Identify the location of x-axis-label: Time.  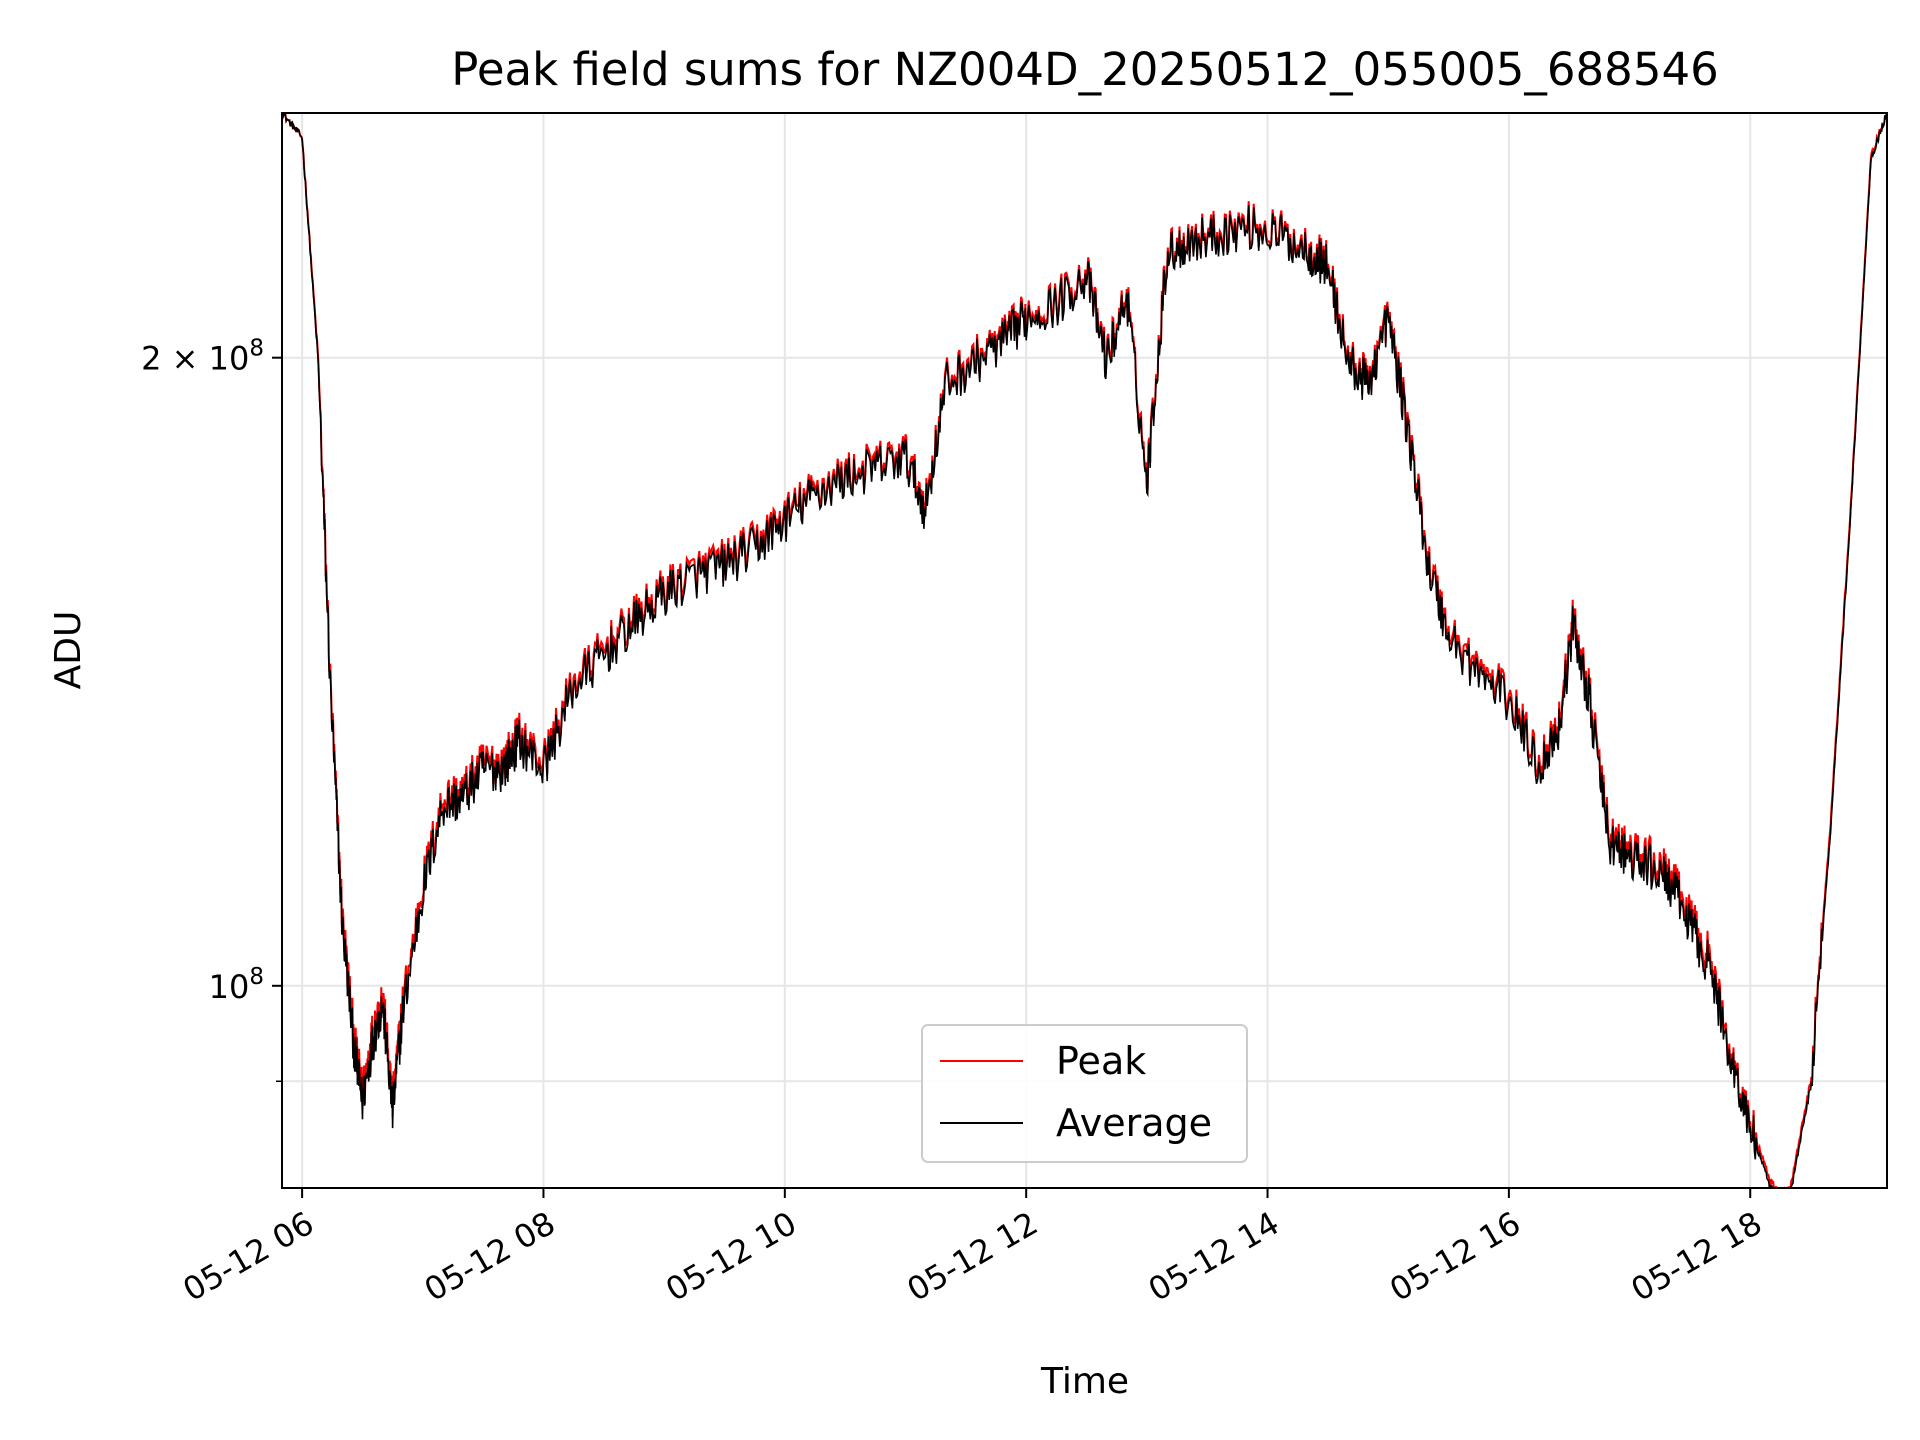
(1084, 1381).